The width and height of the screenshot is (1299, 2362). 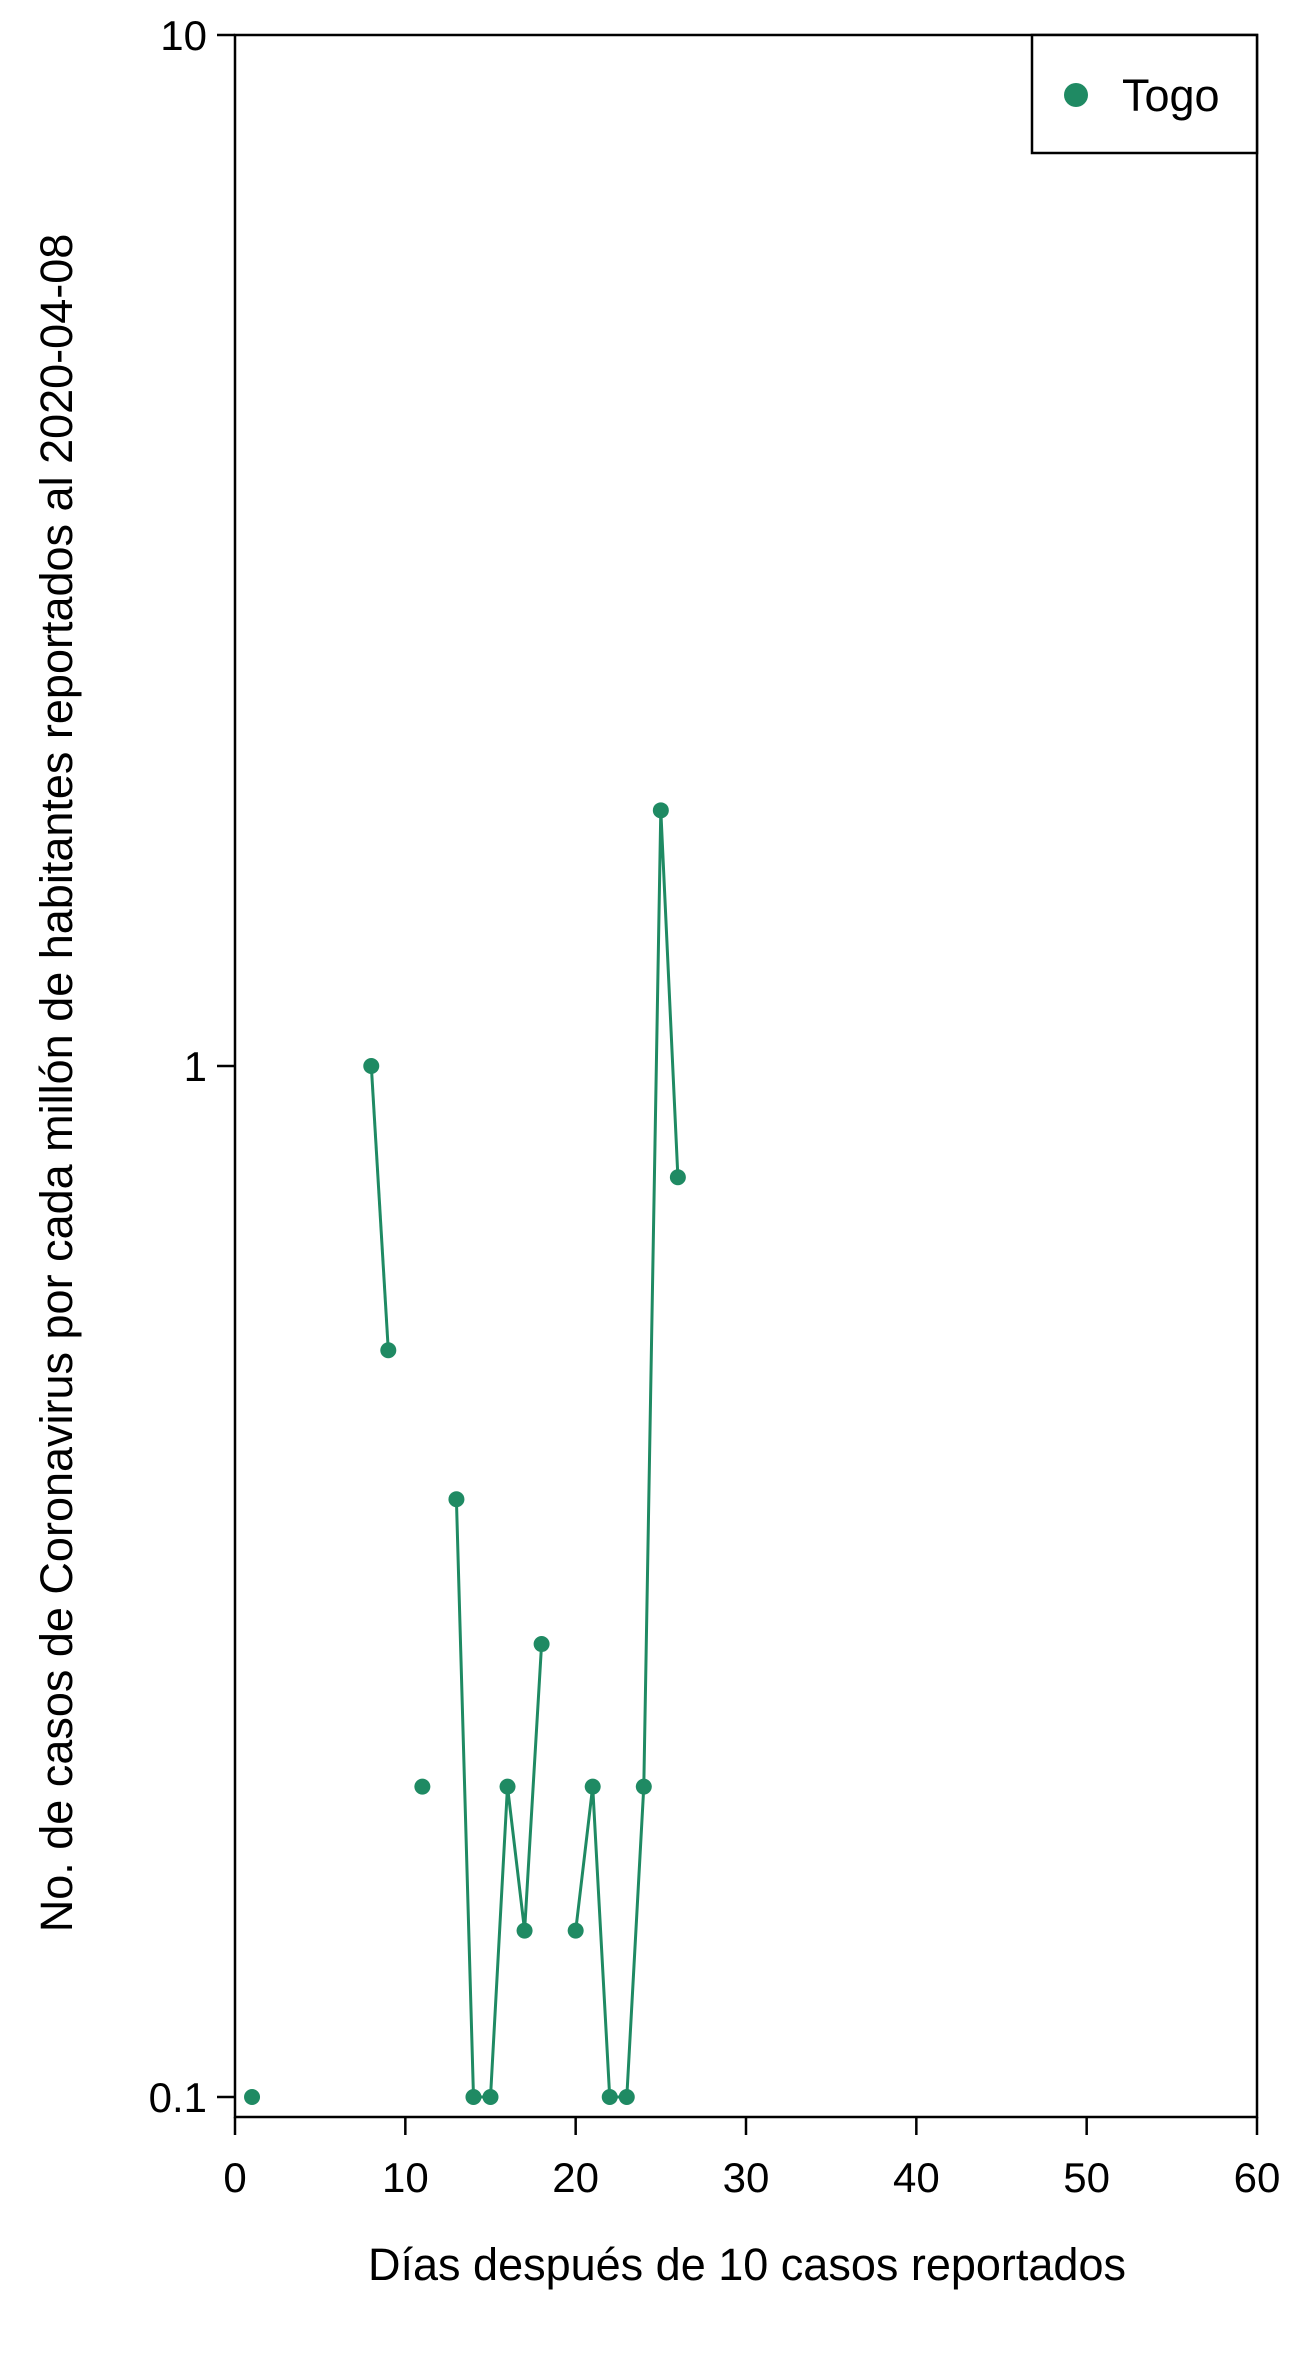 I want to click on x-tick-label: 50, so click(x=1086, y=2177).